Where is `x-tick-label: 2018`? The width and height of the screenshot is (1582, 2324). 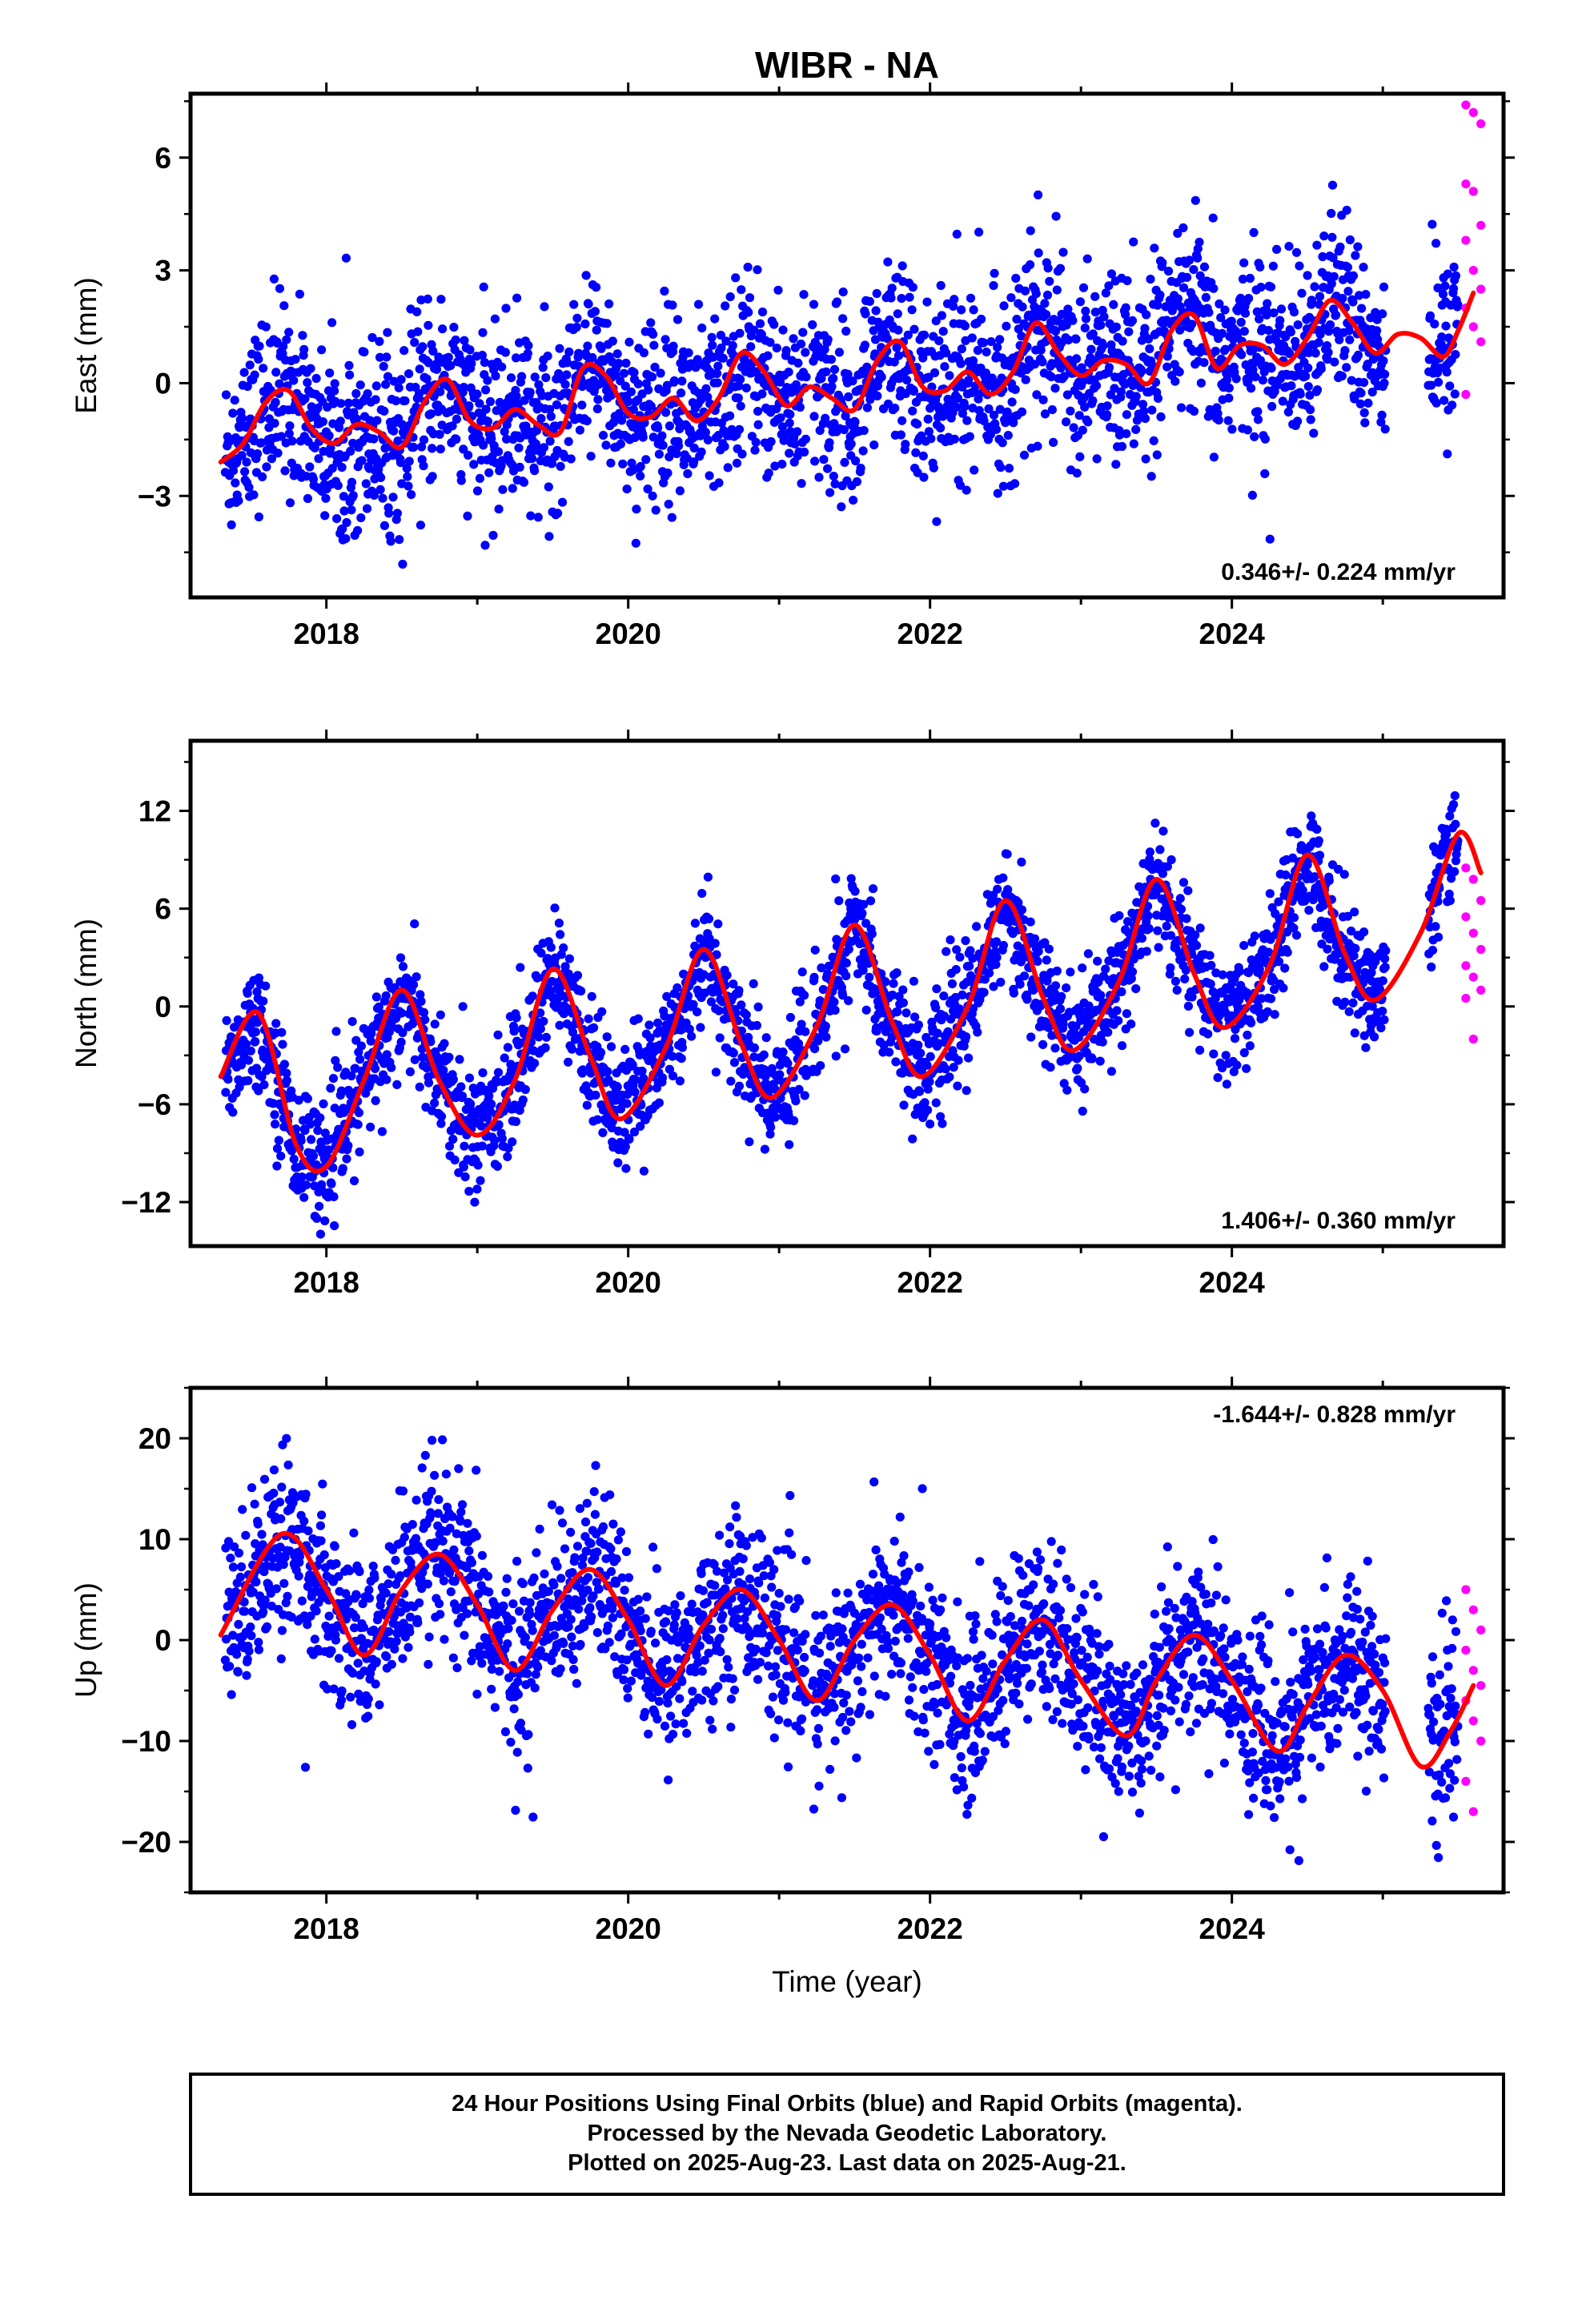
x-tick-label: 2018 is located at coordinates (326, 633).